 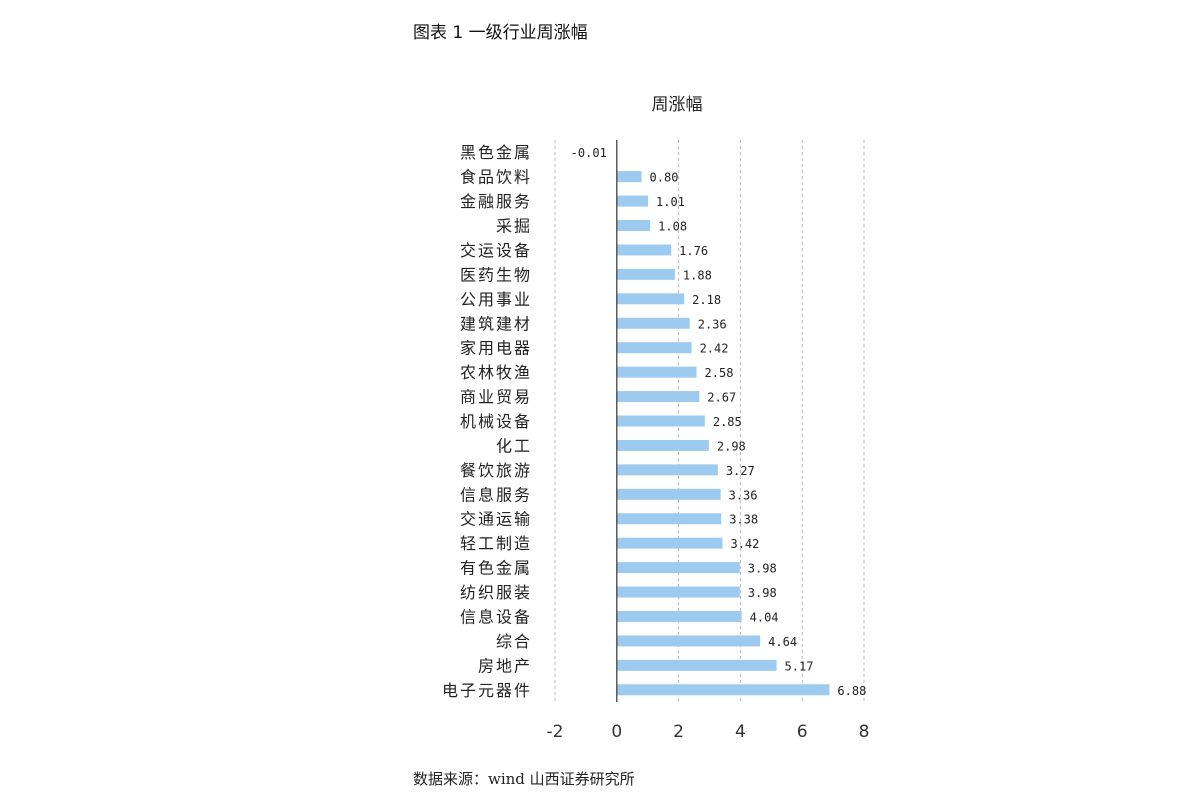 I want to click on bars, so click(x=723, y=421).